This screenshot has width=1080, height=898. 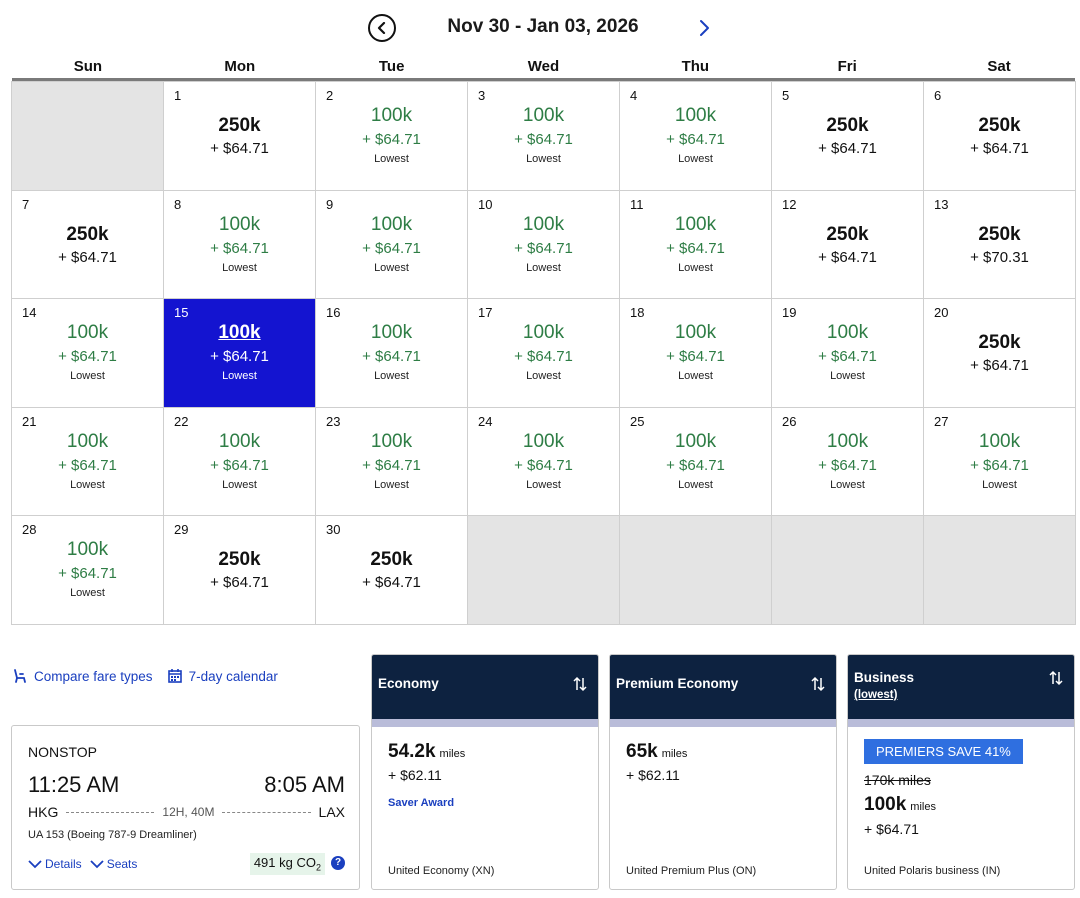 What do you see at coordinates (412, 751) in the screenshot?
I see `fare-miles-value: 54.2k` at bounding box center [412, 751].